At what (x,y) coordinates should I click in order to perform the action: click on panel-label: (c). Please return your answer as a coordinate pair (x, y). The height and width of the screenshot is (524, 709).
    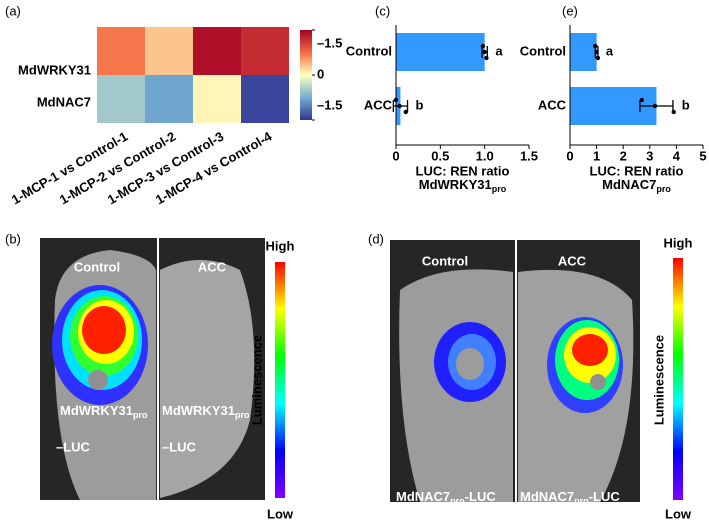
    Looking at the image, I should click on (382, 10).